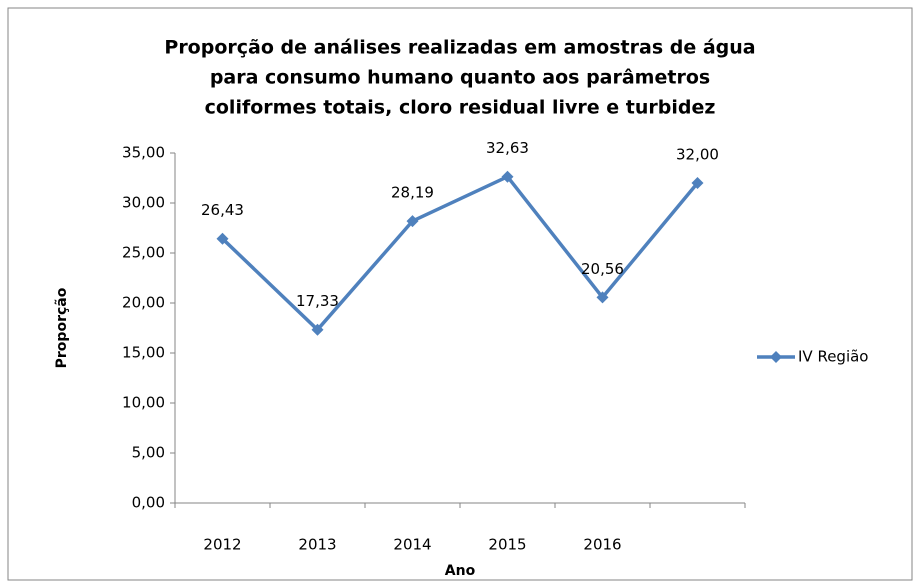 The width and height of the screenshot is (921, 581). What do you see at coordinates (460, 253) in the screenshot?
I see `data-line` at bounding box center [460, 253].